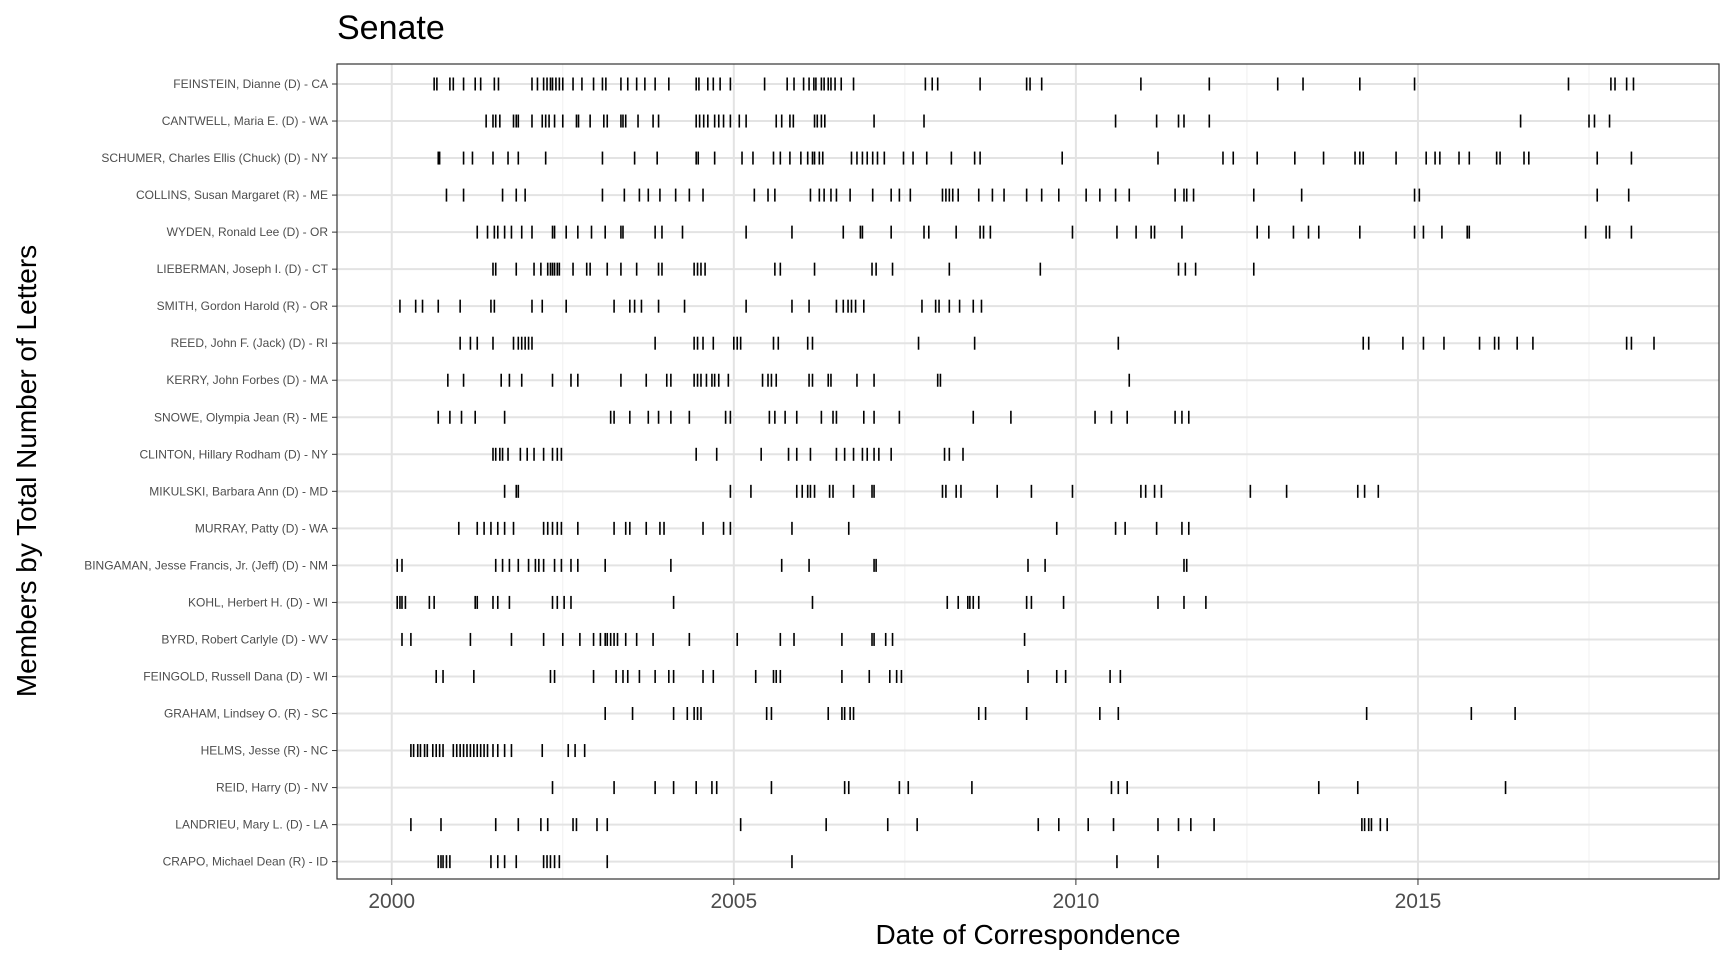 The width and height of the screenshot is (1728, 960). What do you see at coordinates (245, 121) in the screenshot?
I see `y-tick-label: CANTWELL, Maria E. (D) - WA` at bounding box center [245, 121].